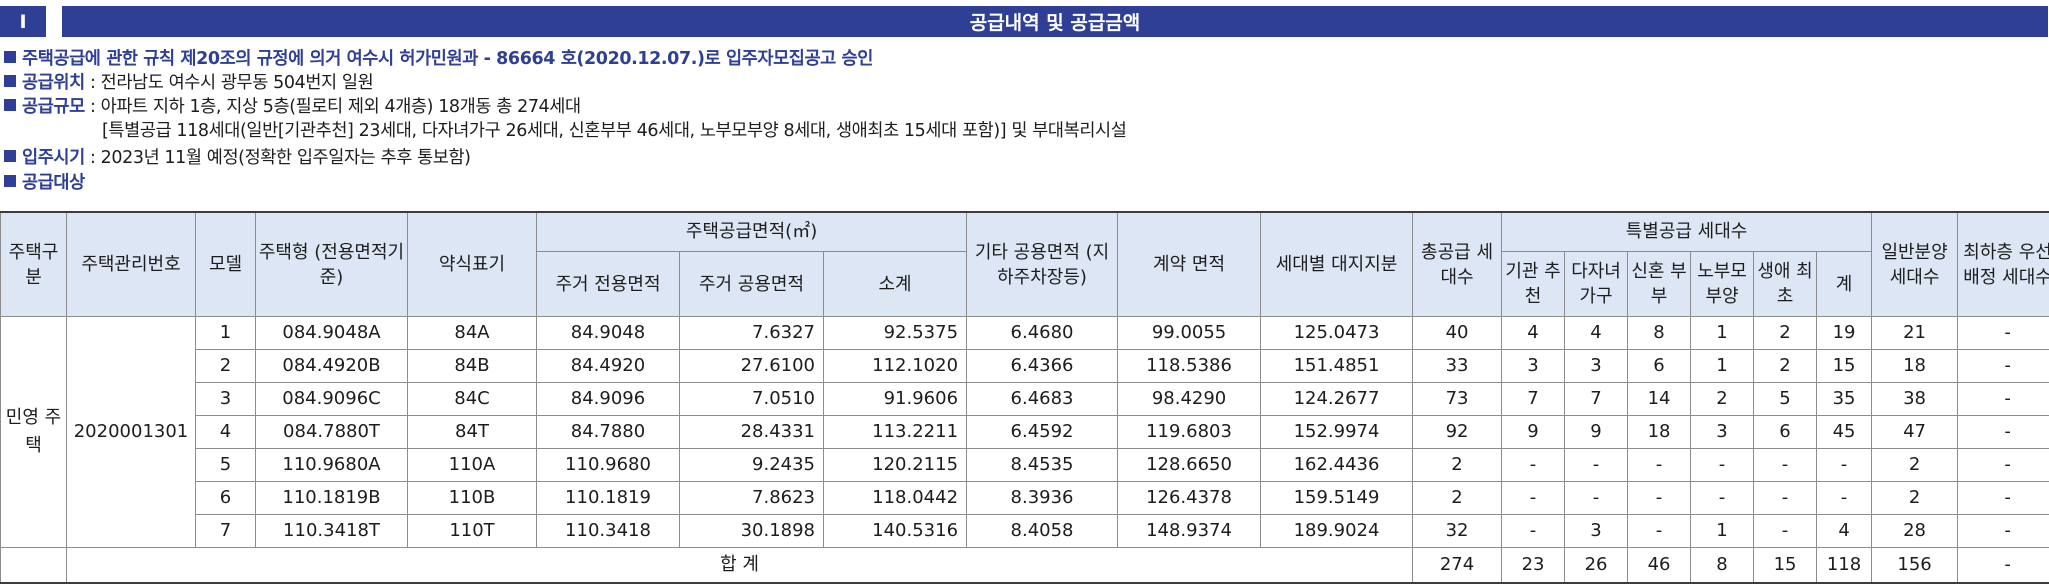  I want to click on cell-type: 110.9680A, so click(332, 465).